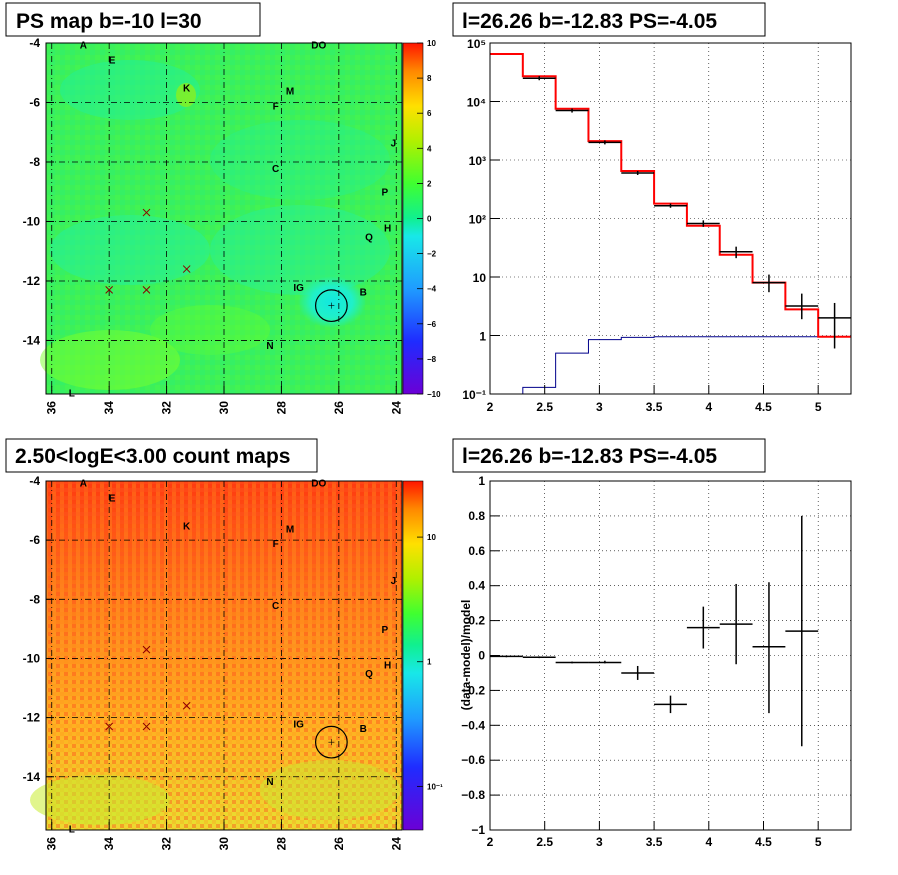  I want to click on source-label: C, so click(275, 169).